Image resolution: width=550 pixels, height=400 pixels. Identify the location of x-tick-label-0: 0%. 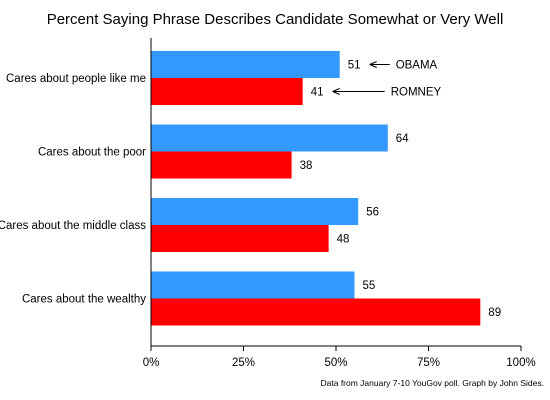
(151, 363).